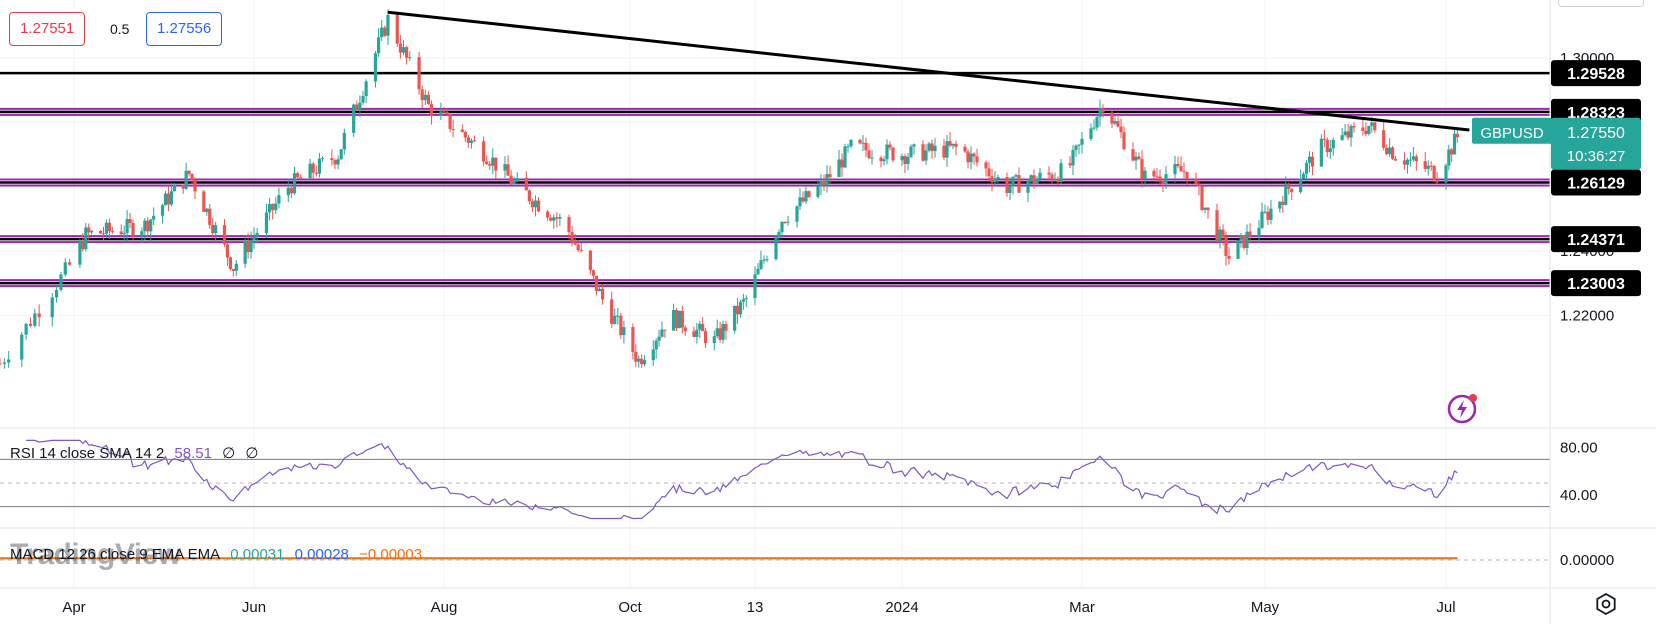  Describe the element at coordinates (928, 71) in the screenshot. I see `trendline` at that location.